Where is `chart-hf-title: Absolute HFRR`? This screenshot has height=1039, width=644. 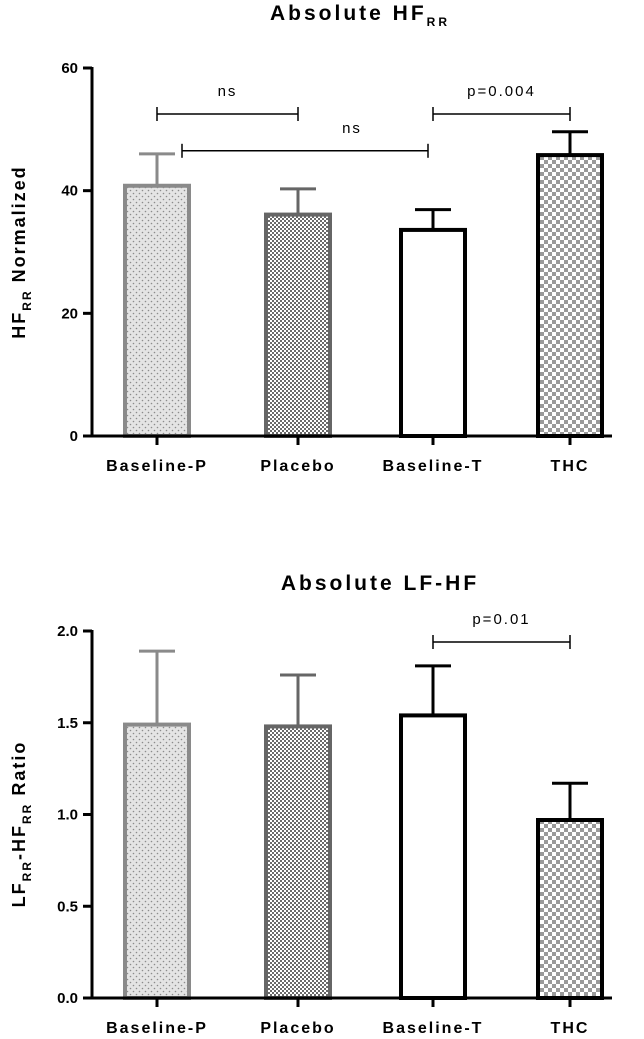
chart-hf-title: Absolute HFRR is located at coordinates (360, 15).